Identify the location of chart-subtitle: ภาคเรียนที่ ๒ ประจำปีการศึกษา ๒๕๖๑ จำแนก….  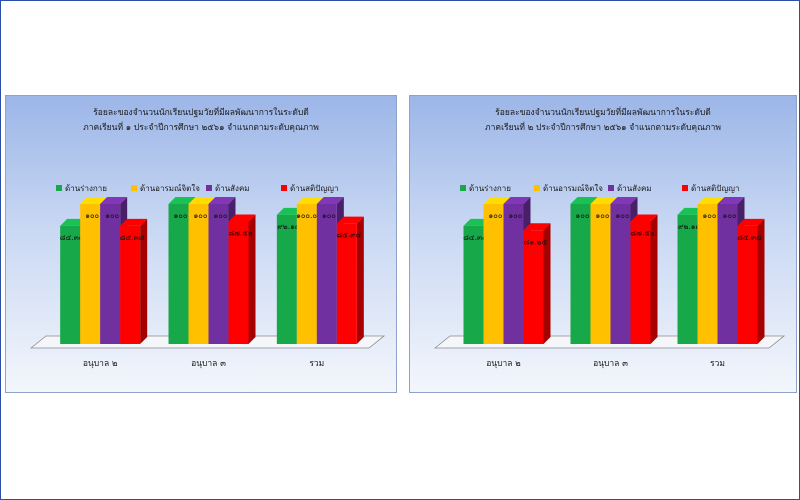
(603, 128).